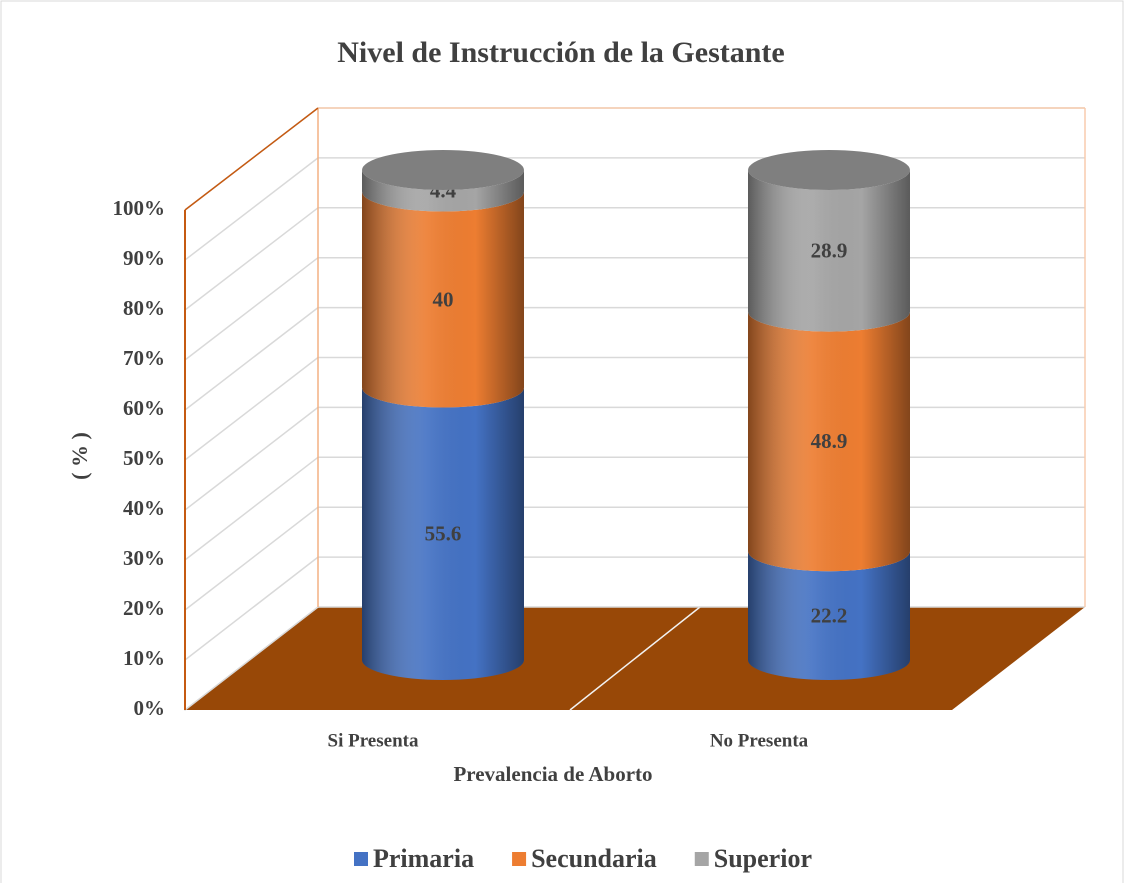  I want to click on data-label: 40, so click(443, 299).